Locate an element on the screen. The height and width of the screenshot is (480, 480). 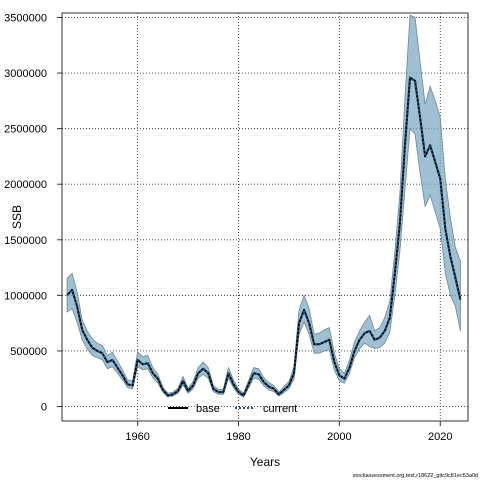
y-tick-label: 3500000 is located at coordinates (25, 18).